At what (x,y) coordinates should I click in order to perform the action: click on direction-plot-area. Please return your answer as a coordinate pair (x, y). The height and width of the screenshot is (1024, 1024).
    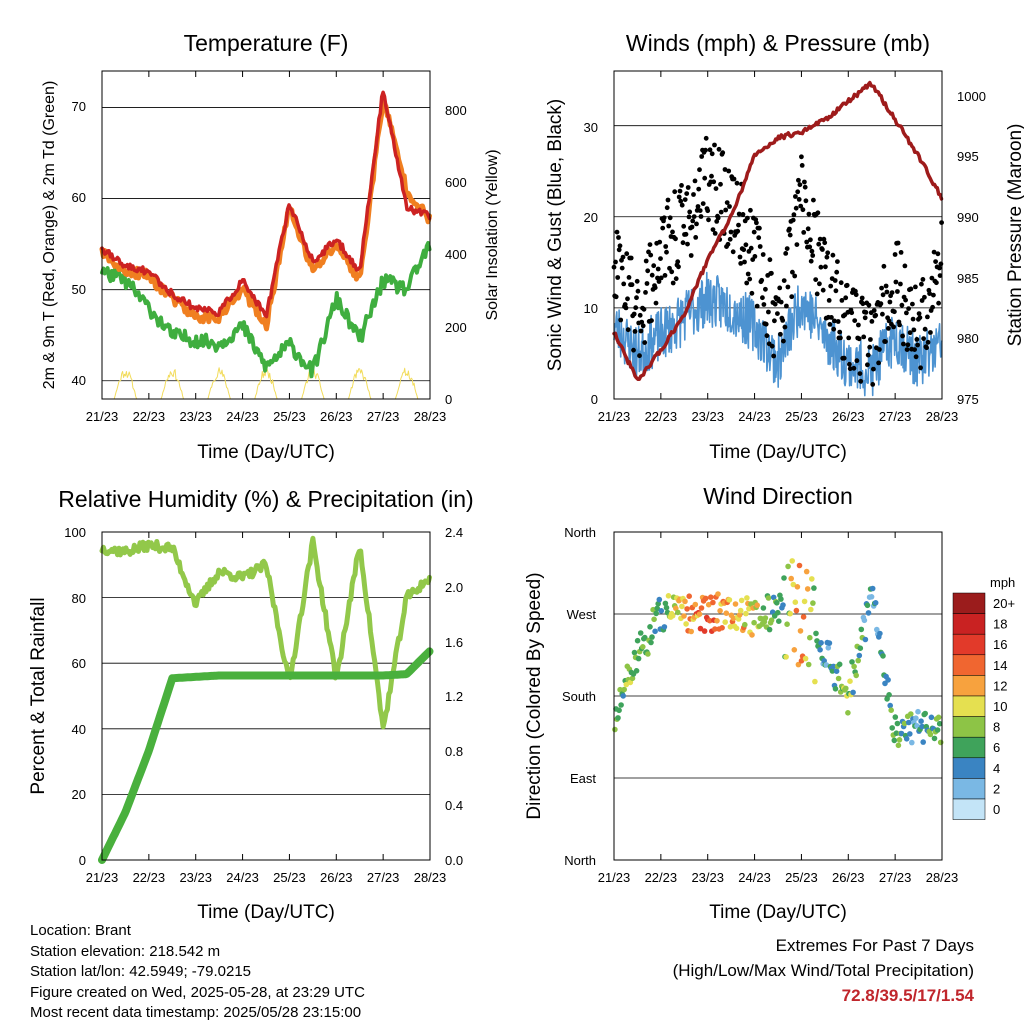
    Looking at the image, I should click on (778, 668).